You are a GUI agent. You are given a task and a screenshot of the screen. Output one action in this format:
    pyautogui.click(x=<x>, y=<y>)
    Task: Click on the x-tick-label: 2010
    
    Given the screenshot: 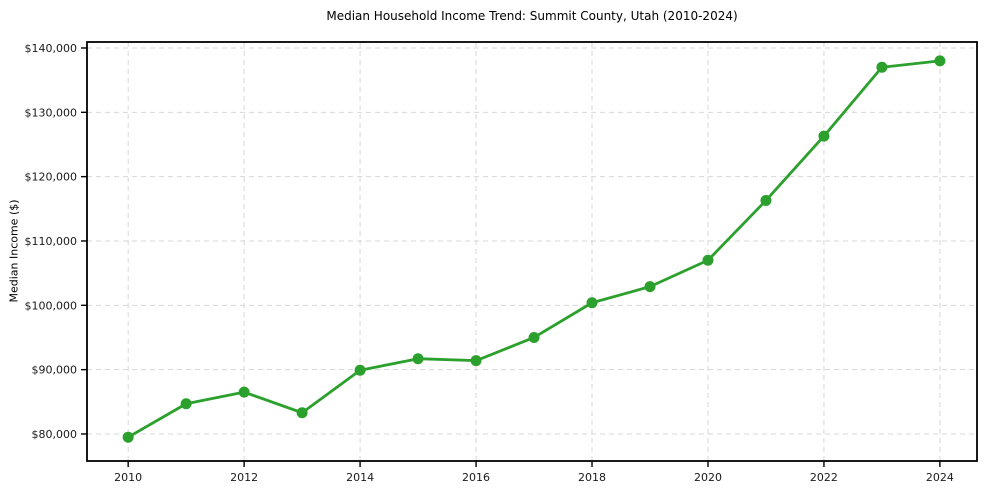 What is the action you would take?
    pyautogui.click(x=128, y=477)
    